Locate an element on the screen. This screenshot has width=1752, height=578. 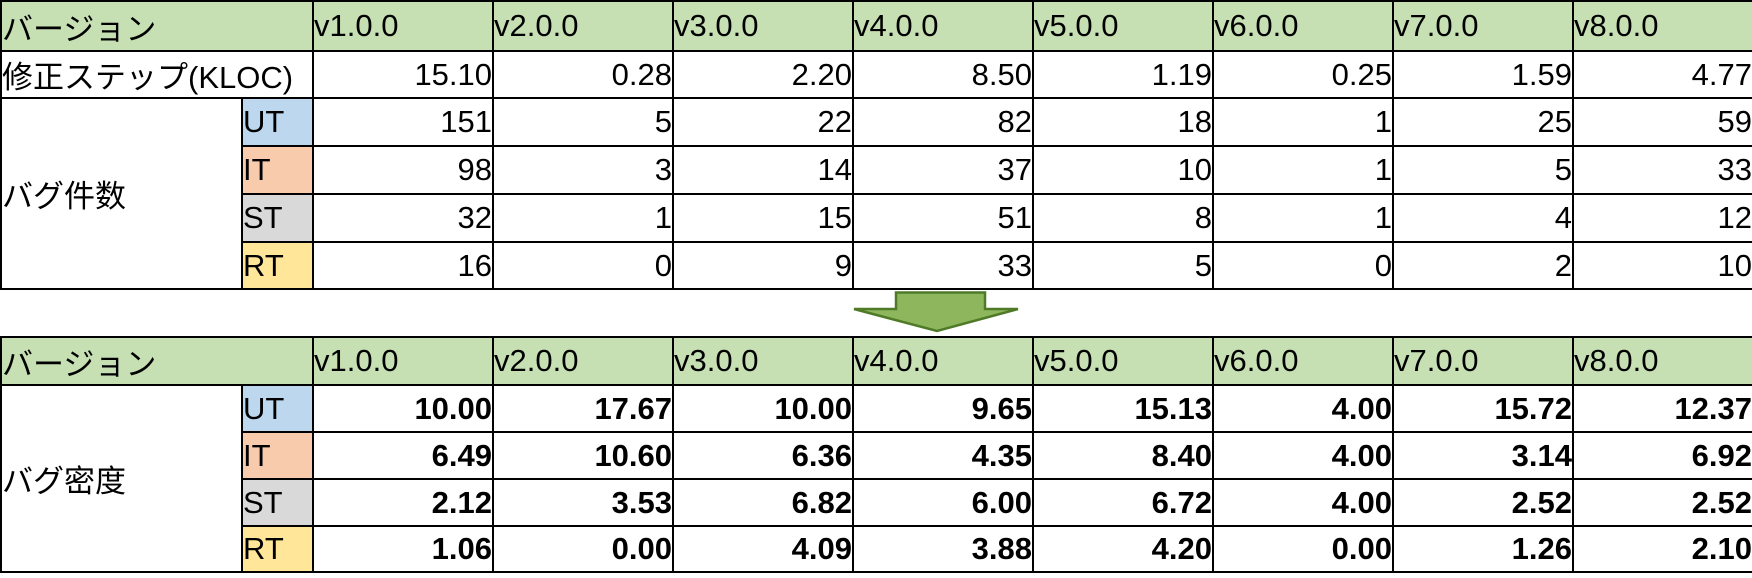
bug-count-st-row: ST 32 1 15 51 8 1 4 12 is located at coordinates (876, 218).